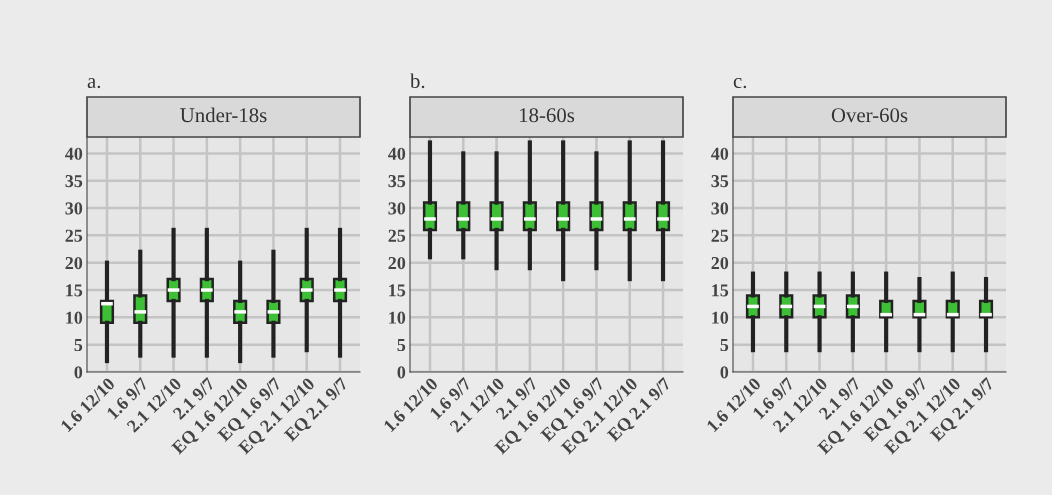 The height and width of the screenshot is (495, 1052). What do you see at coordinates (417, 81) in the screenshot?
I see `text: b.` at bounding box center [417, 81].